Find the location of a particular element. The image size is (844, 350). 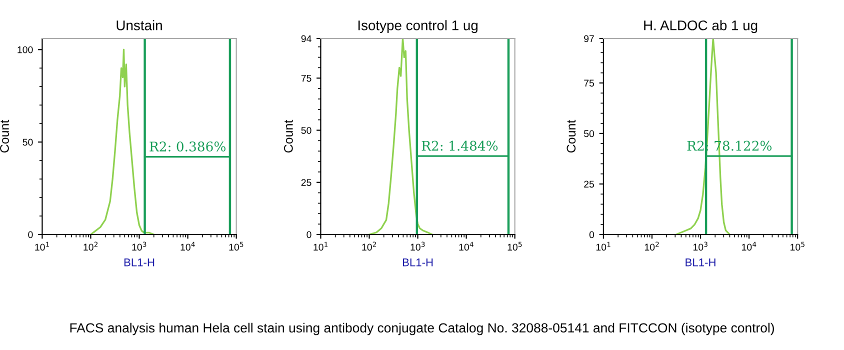

chart-title: Isotype control 1 ug is located at coordinates (418, 27).